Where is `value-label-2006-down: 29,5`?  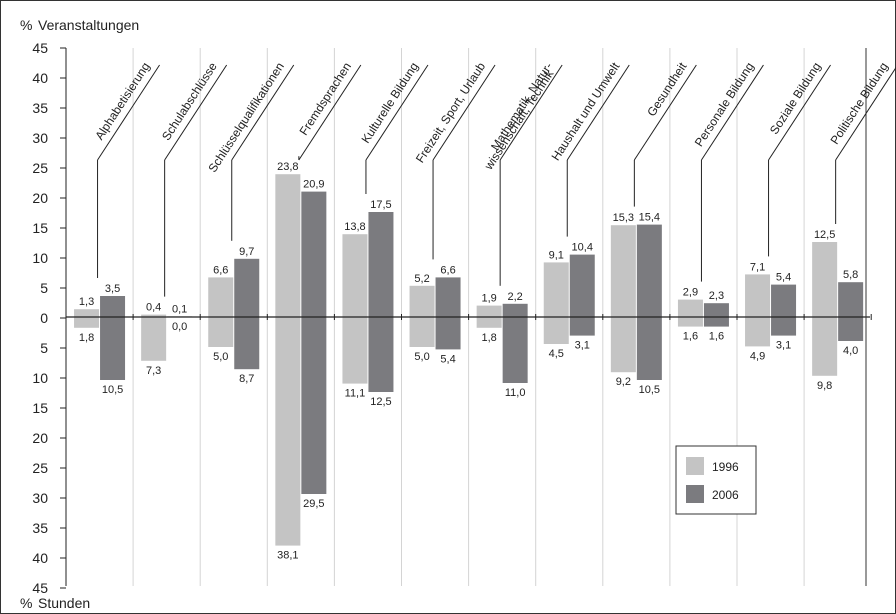
value-label-2006-down: 29,5 is located at coordinates (313, 504).